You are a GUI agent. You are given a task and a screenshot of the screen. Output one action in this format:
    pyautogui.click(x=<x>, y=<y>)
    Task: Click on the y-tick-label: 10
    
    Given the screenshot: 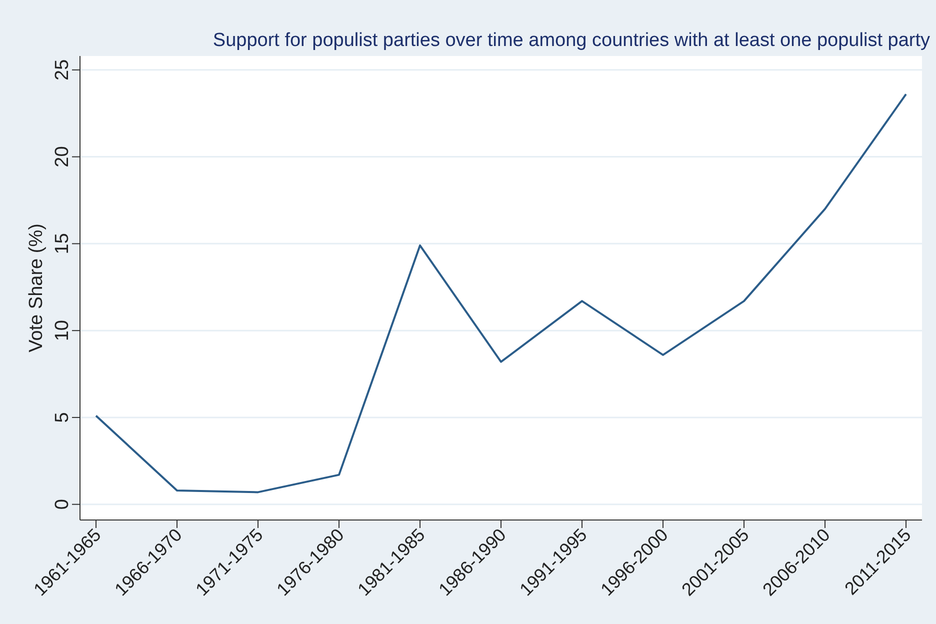 What is the action you would take?
    pyautogui.click(x=62, y=331)
    